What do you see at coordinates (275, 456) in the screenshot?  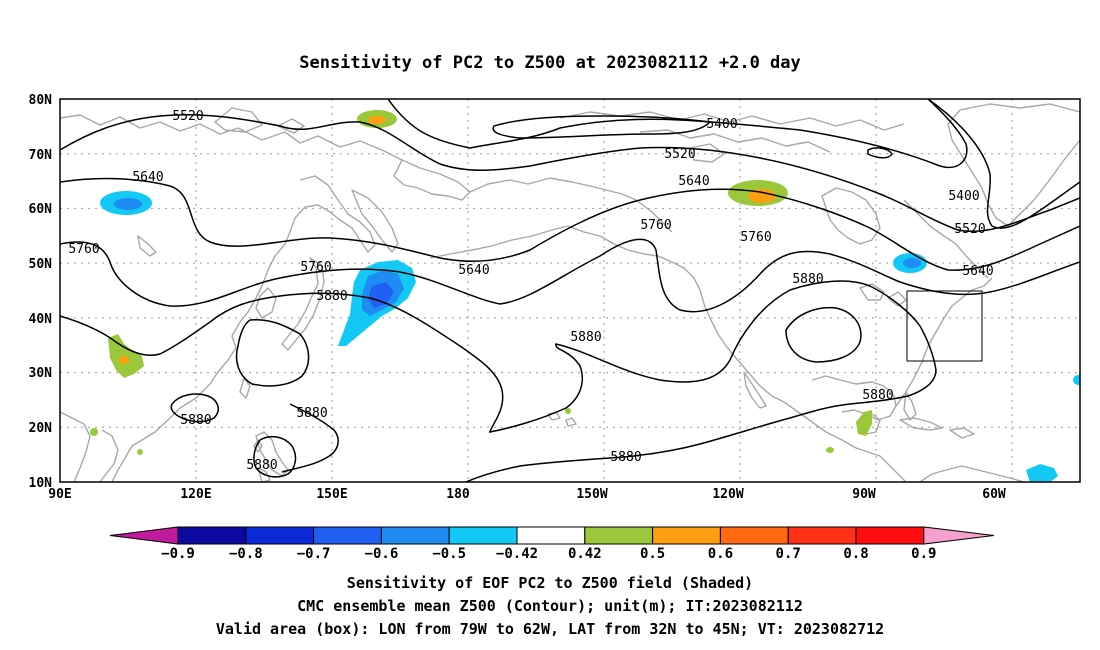 I see `contour-5880-small-south` at bounding box center [275, 456].